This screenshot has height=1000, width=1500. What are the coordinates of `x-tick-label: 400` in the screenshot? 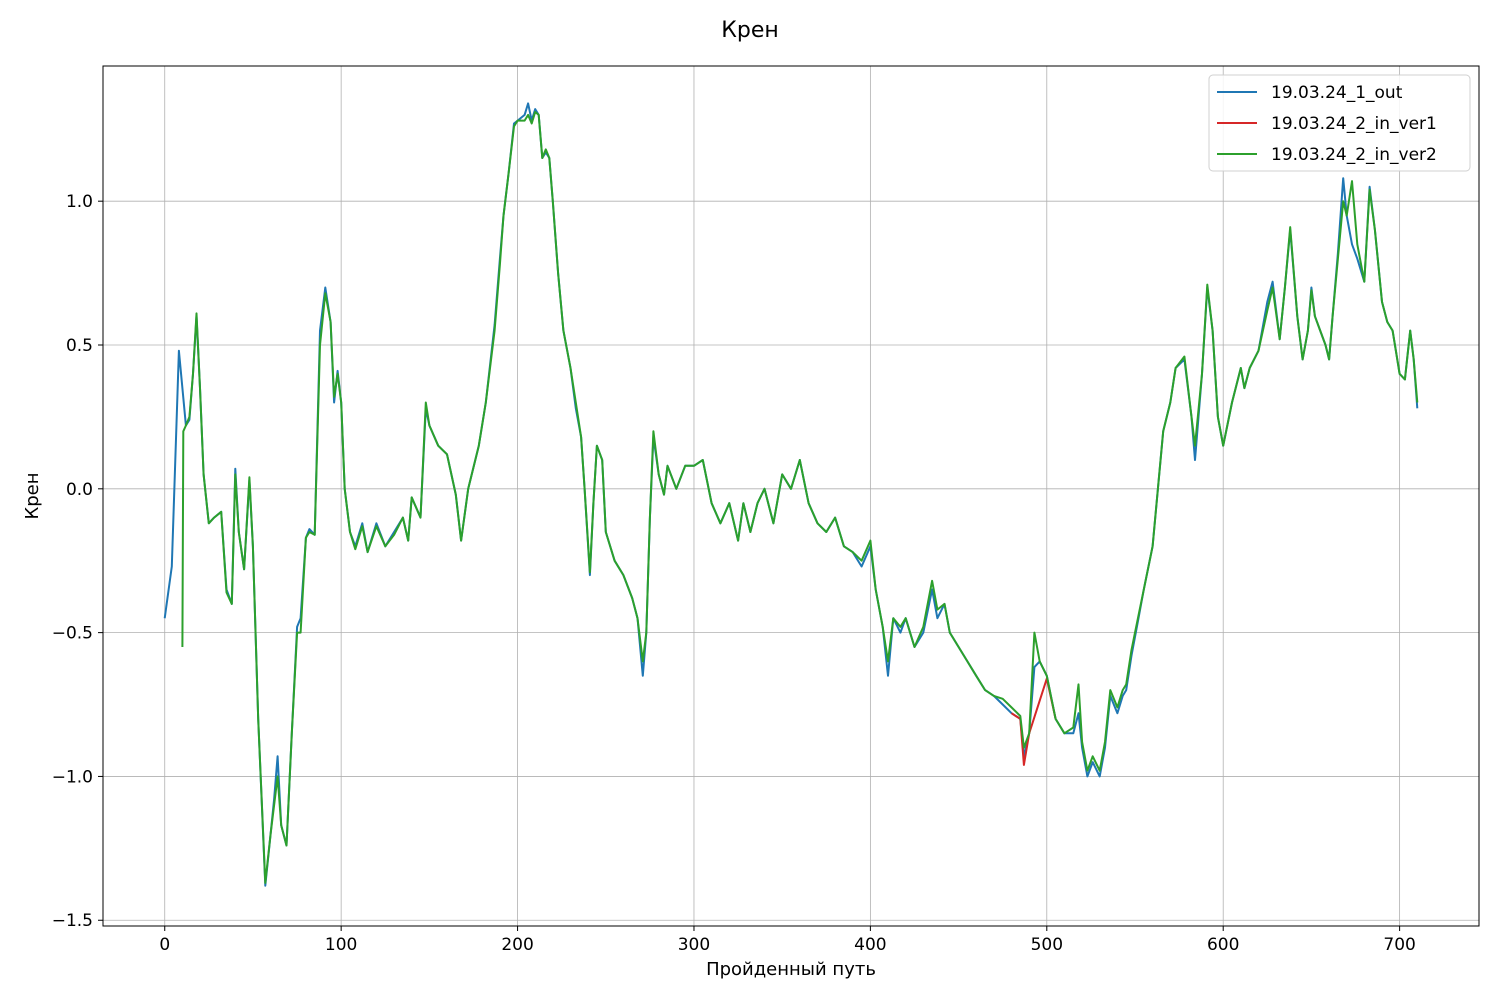 It's located at (870, 945).